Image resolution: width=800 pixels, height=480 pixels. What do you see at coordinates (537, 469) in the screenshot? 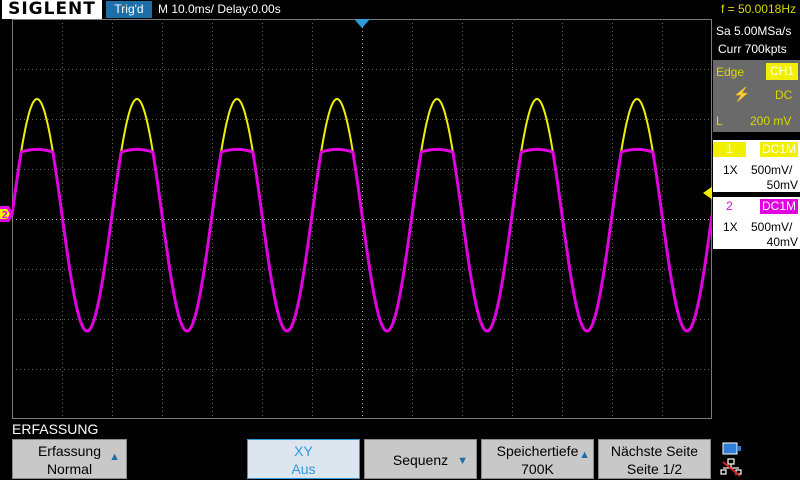
I see `speichertiefe-value: 700K` at bounding box center [537, 469].